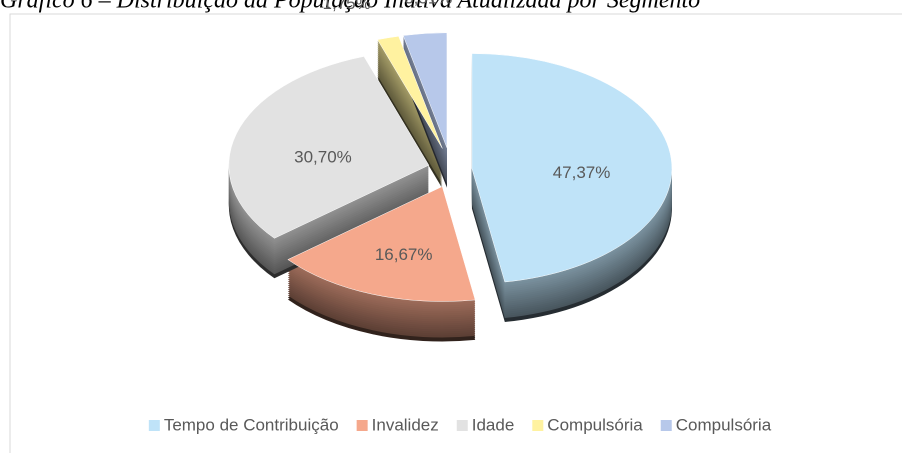  I want to click on legend-item: Invalidez, so click(397, 424).